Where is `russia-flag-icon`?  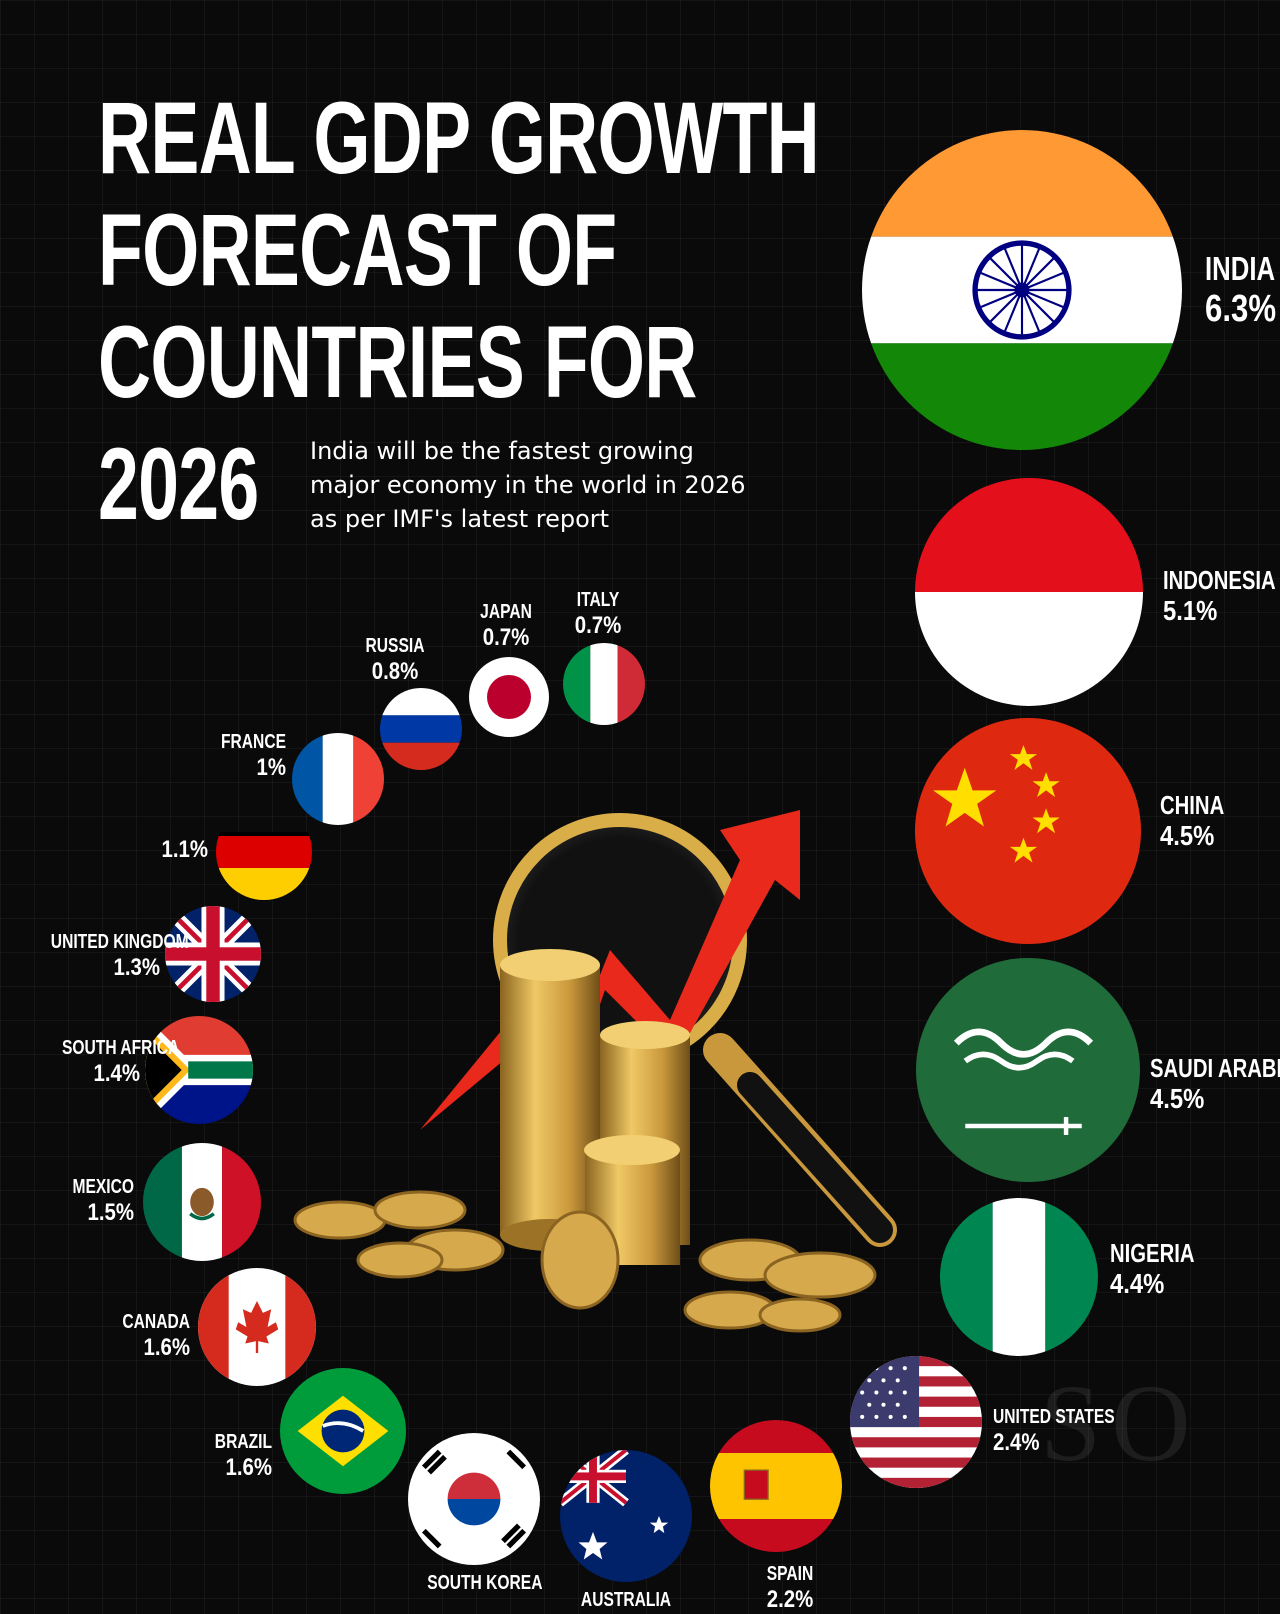 russia-flag-icon is located at coordinates (421, 729).